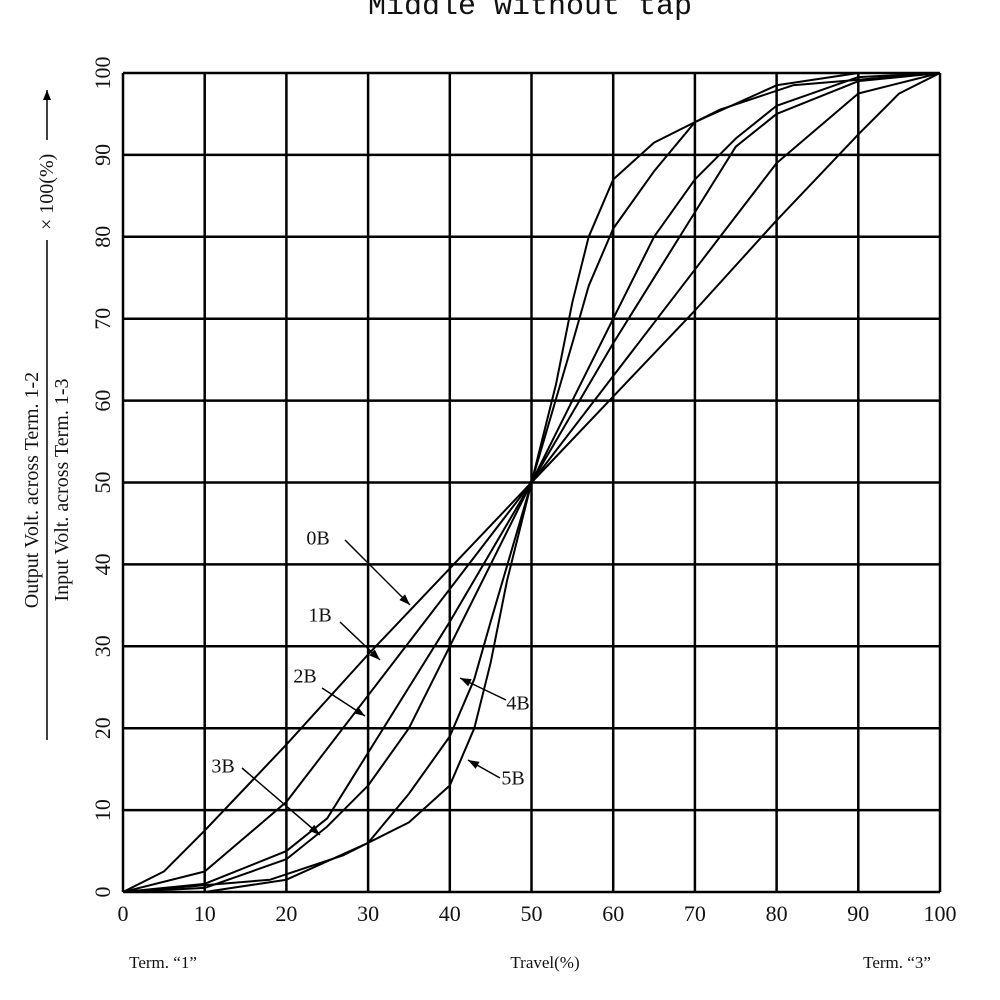 Image resolution: width=1000 pixels, height=1000 pixels. I want to click on x-right-label: Term. “3”, so click(897, 962).